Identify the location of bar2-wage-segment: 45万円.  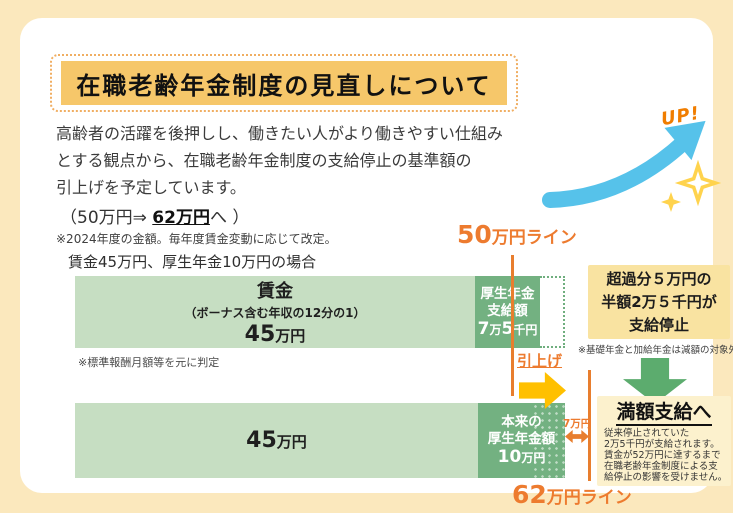
(276, 440).